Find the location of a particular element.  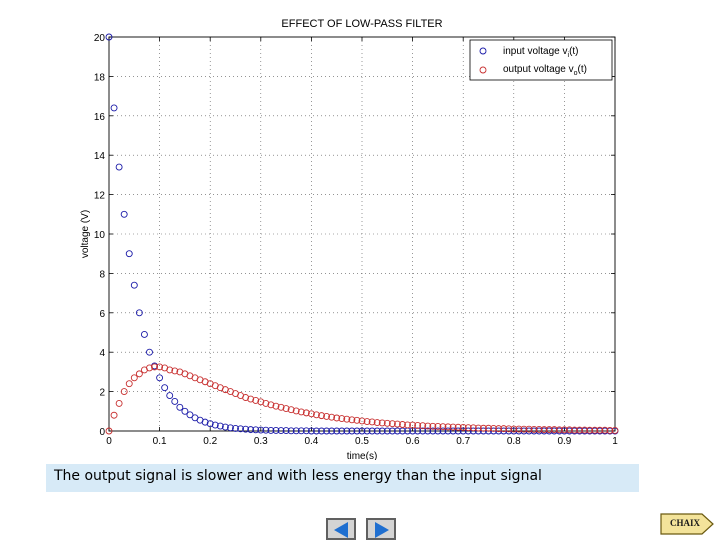

y-tick-label: 18 is located at coordinates (100, 77).